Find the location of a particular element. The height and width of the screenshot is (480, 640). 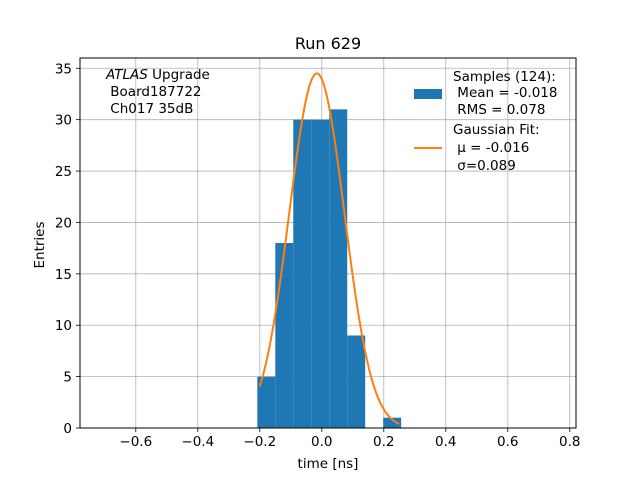

x-tick-label: 0.0 is located at coordinates (321, 442).